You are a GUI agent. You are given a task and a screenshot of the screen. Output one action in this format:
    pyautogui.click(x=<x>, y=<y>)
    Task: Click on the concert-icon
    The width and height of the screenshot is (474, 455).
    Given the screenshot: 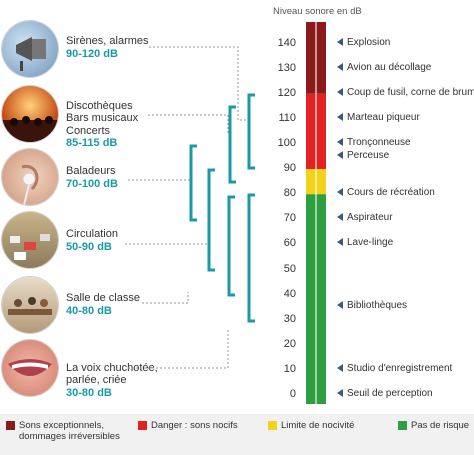 What is the action you would take?
    pyautogui.click(x=30, y=114)
    